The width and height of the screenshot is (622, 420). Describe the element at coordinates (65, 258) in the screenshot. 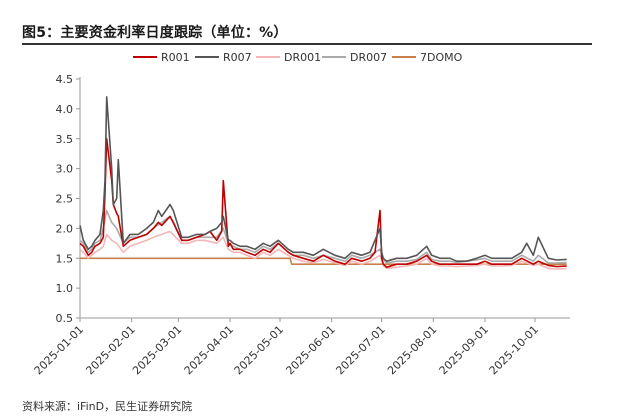

I see `y-tick-label: 1.5` at that location.